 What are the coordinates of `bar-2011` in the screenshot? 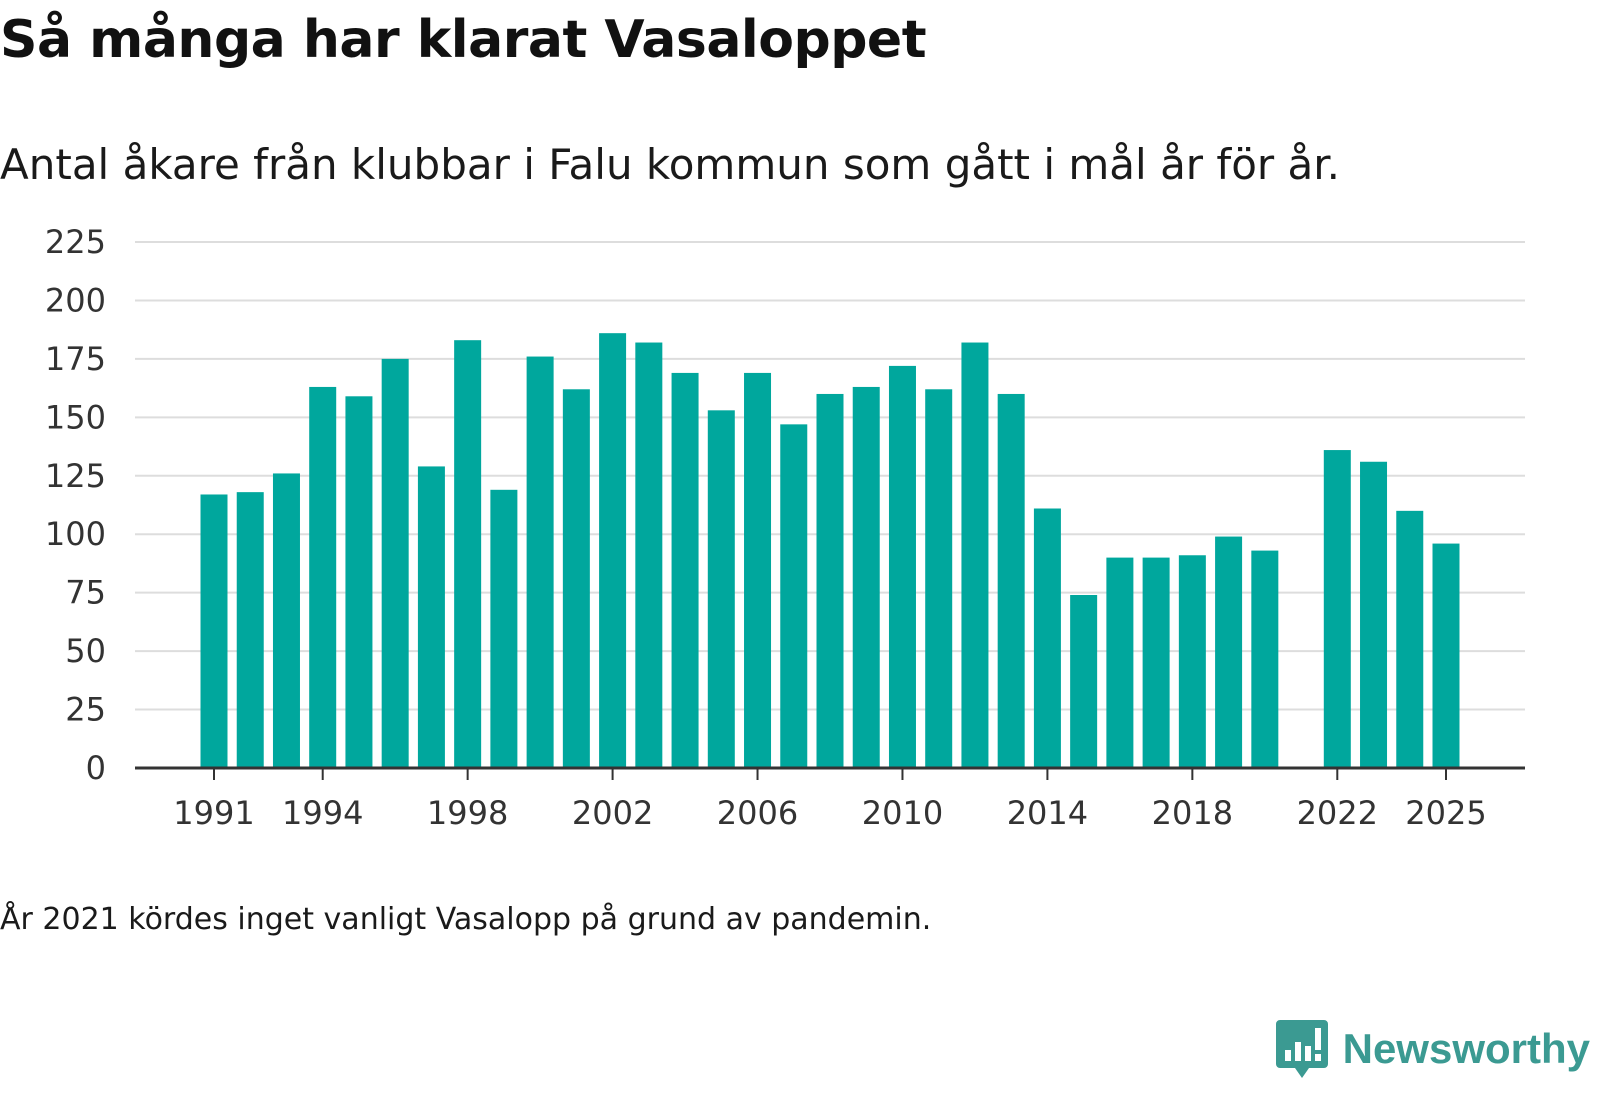 It's located at (939, 578).